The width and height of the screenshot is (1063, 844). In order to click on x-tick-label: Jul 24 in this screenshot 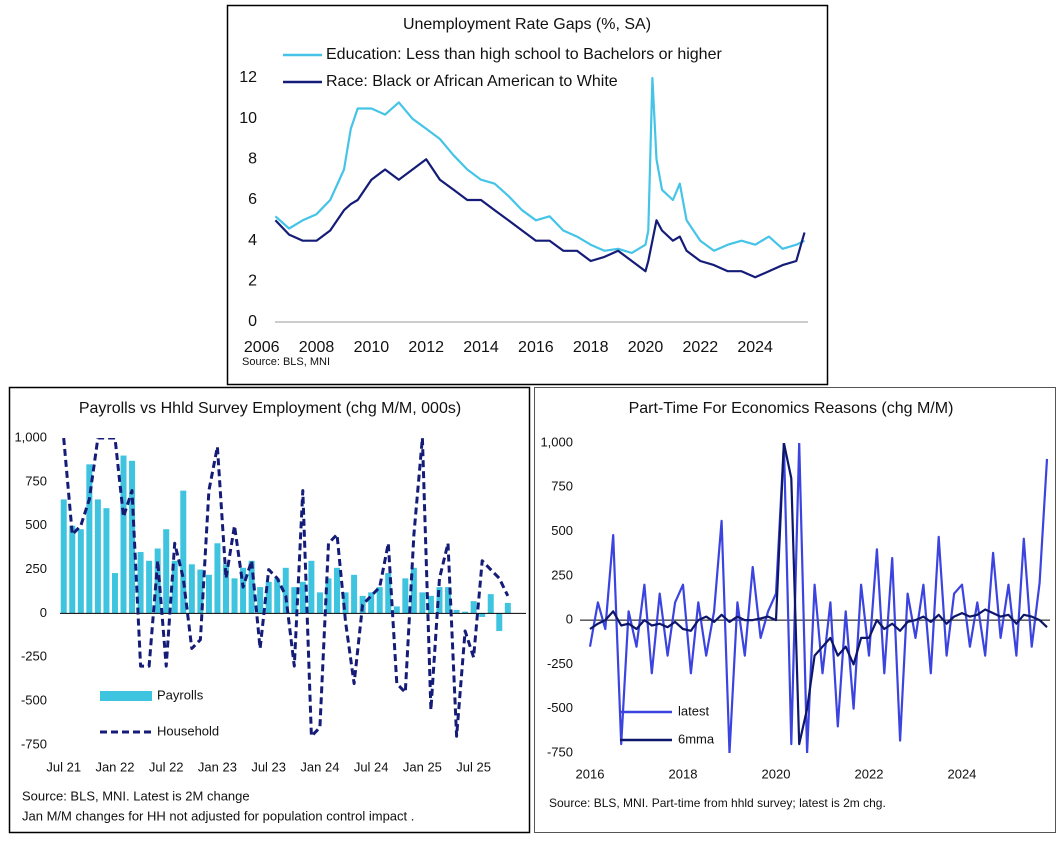, I will do `click(371, 766)`.